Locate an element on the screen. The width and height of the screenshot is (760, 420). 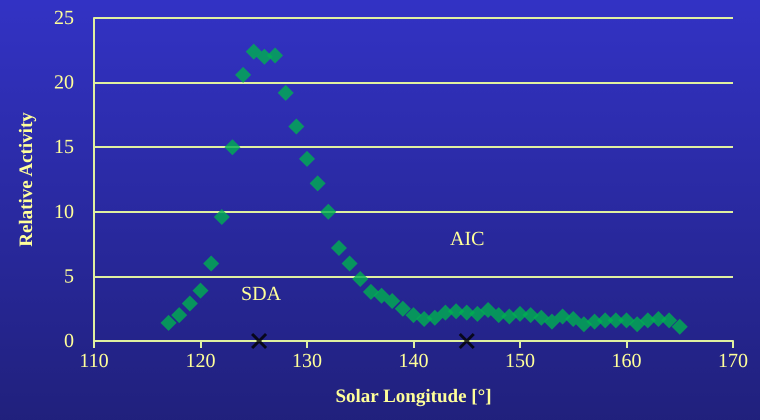
x-tick-label: 150 is located at coordinates (520, 361).